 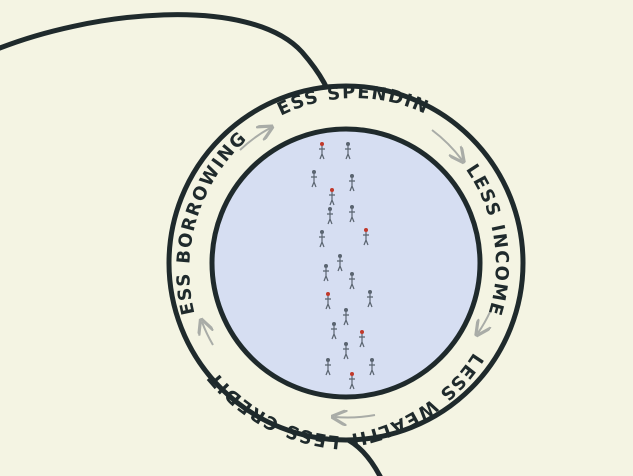 I want to click on arrow-wealth-to-credit, so click(x=355, y=416).